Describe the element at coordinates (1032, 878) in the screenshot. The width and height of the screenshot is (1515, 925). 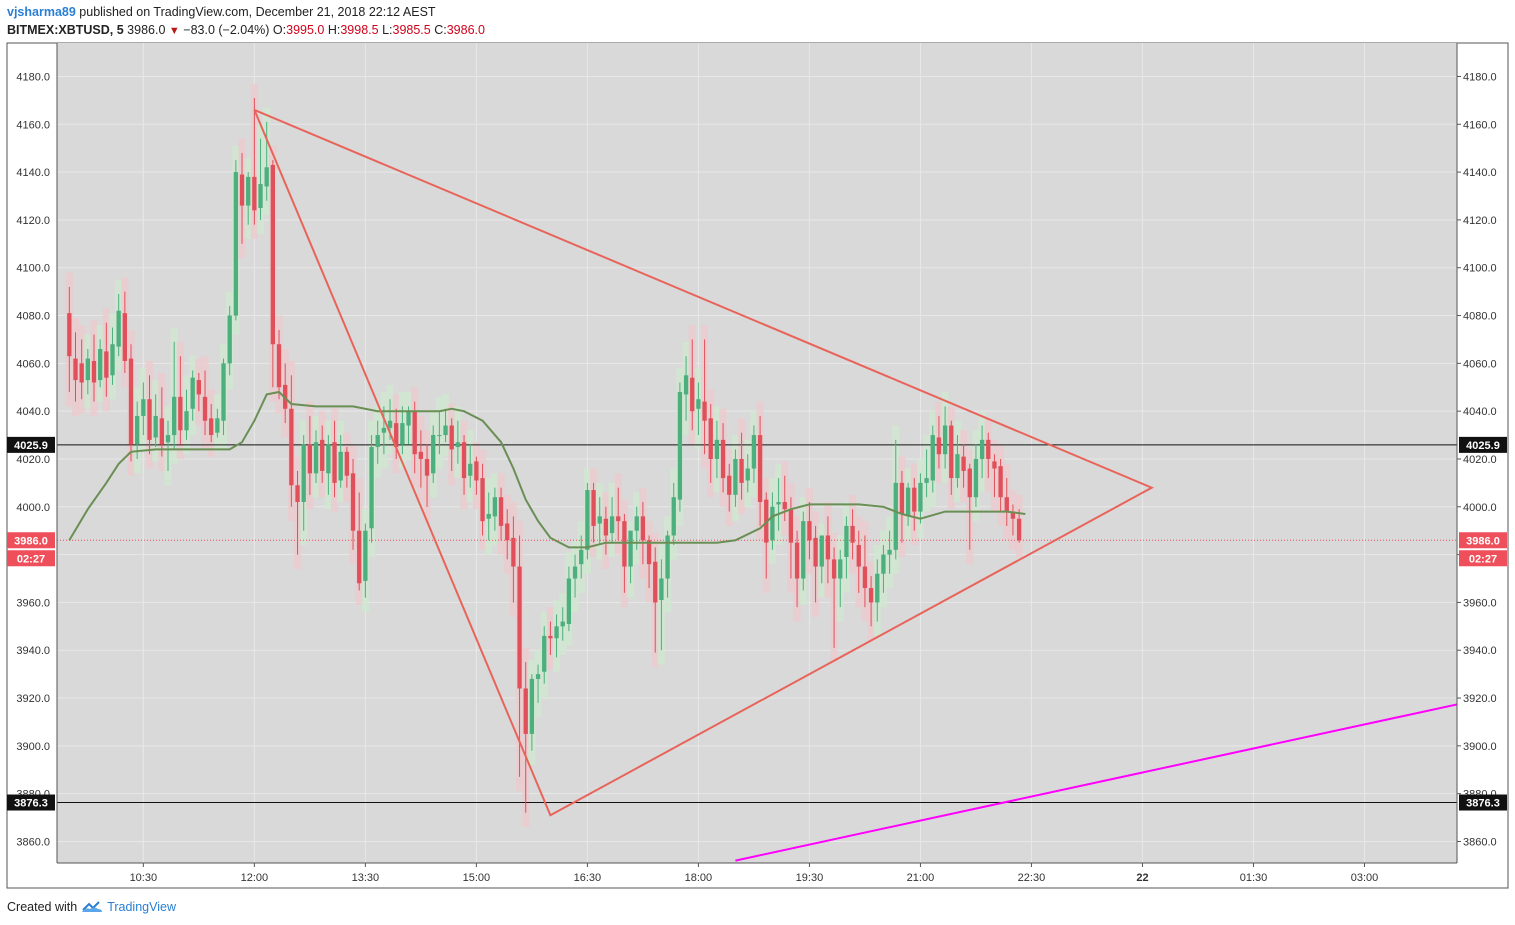
I see `x-tick-label: 22:30` at that location.